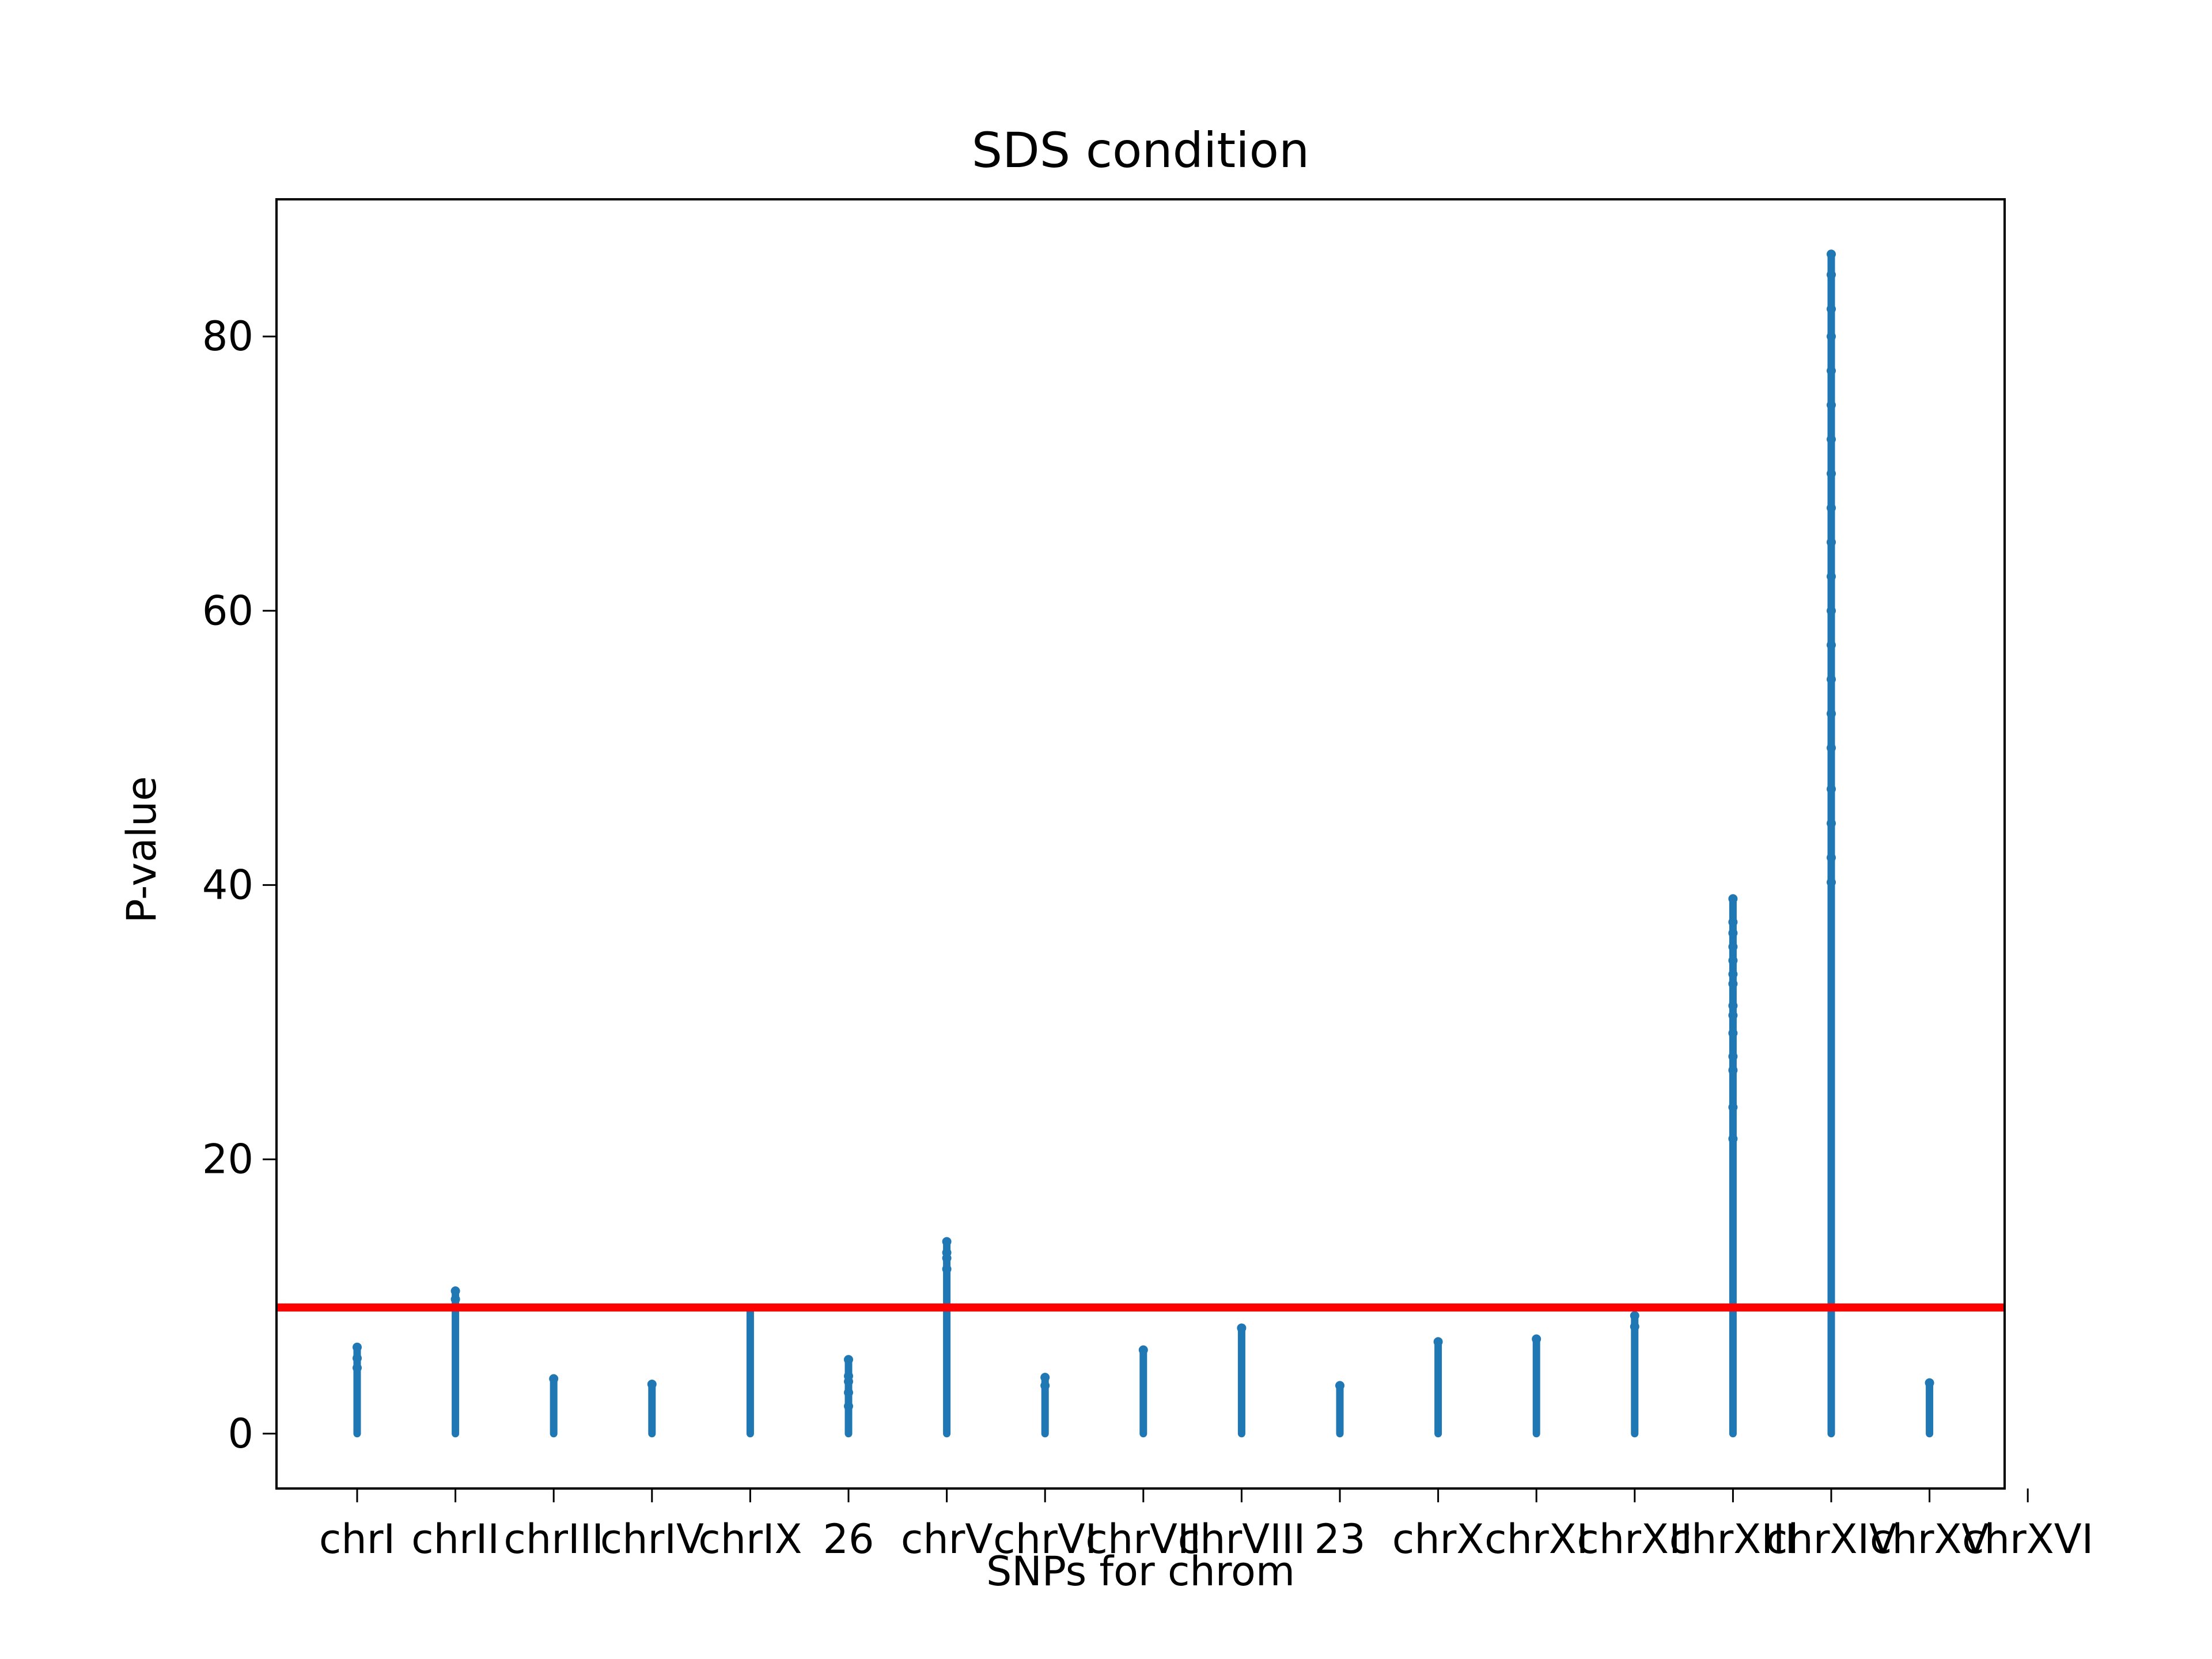  What do you see at coordinates (1831, 1539) in the screenshot?
I see `x-tick-label: chrXIV` at bounding box center [1831, 1539].